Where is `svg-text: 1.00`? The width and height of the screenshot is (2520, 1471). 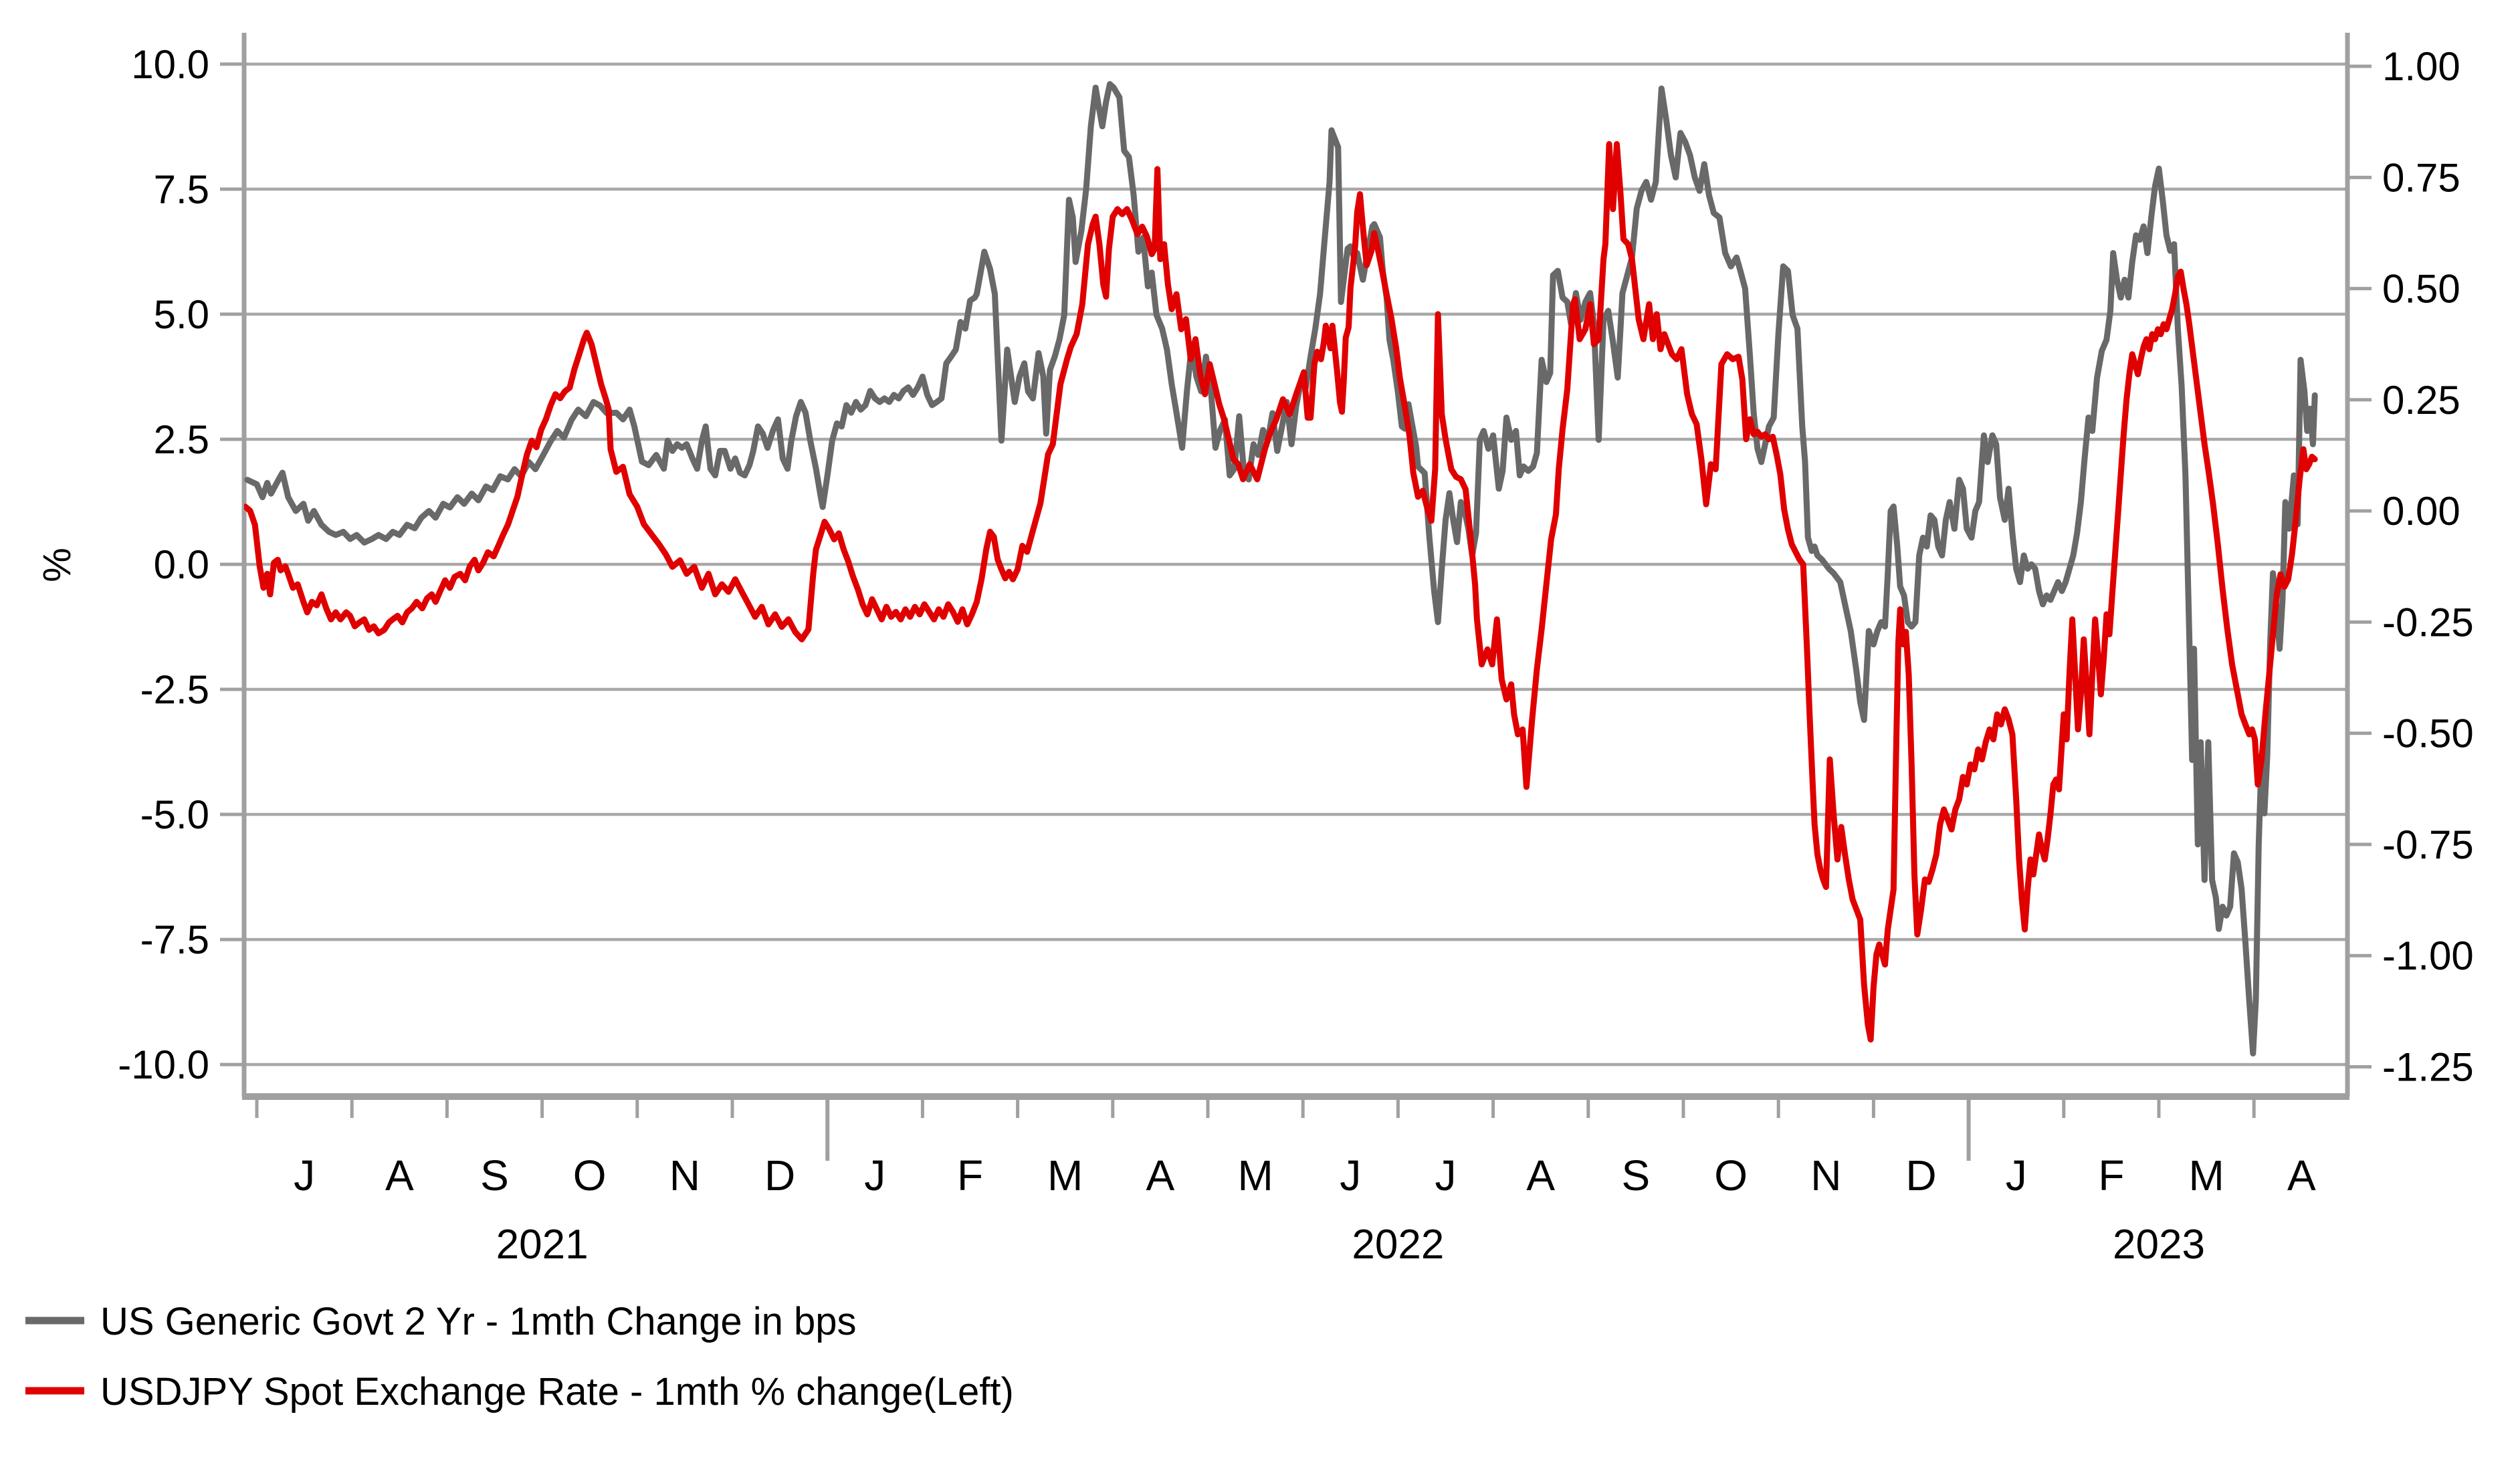
svg-text: 1.00 is located at coordinates (2421, 66).